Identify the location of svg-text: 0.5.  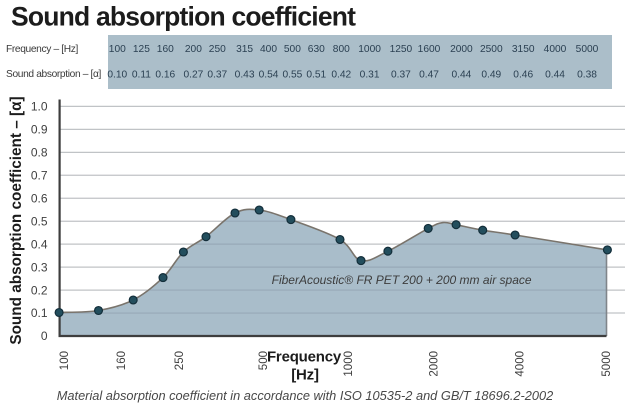
(39, 221).